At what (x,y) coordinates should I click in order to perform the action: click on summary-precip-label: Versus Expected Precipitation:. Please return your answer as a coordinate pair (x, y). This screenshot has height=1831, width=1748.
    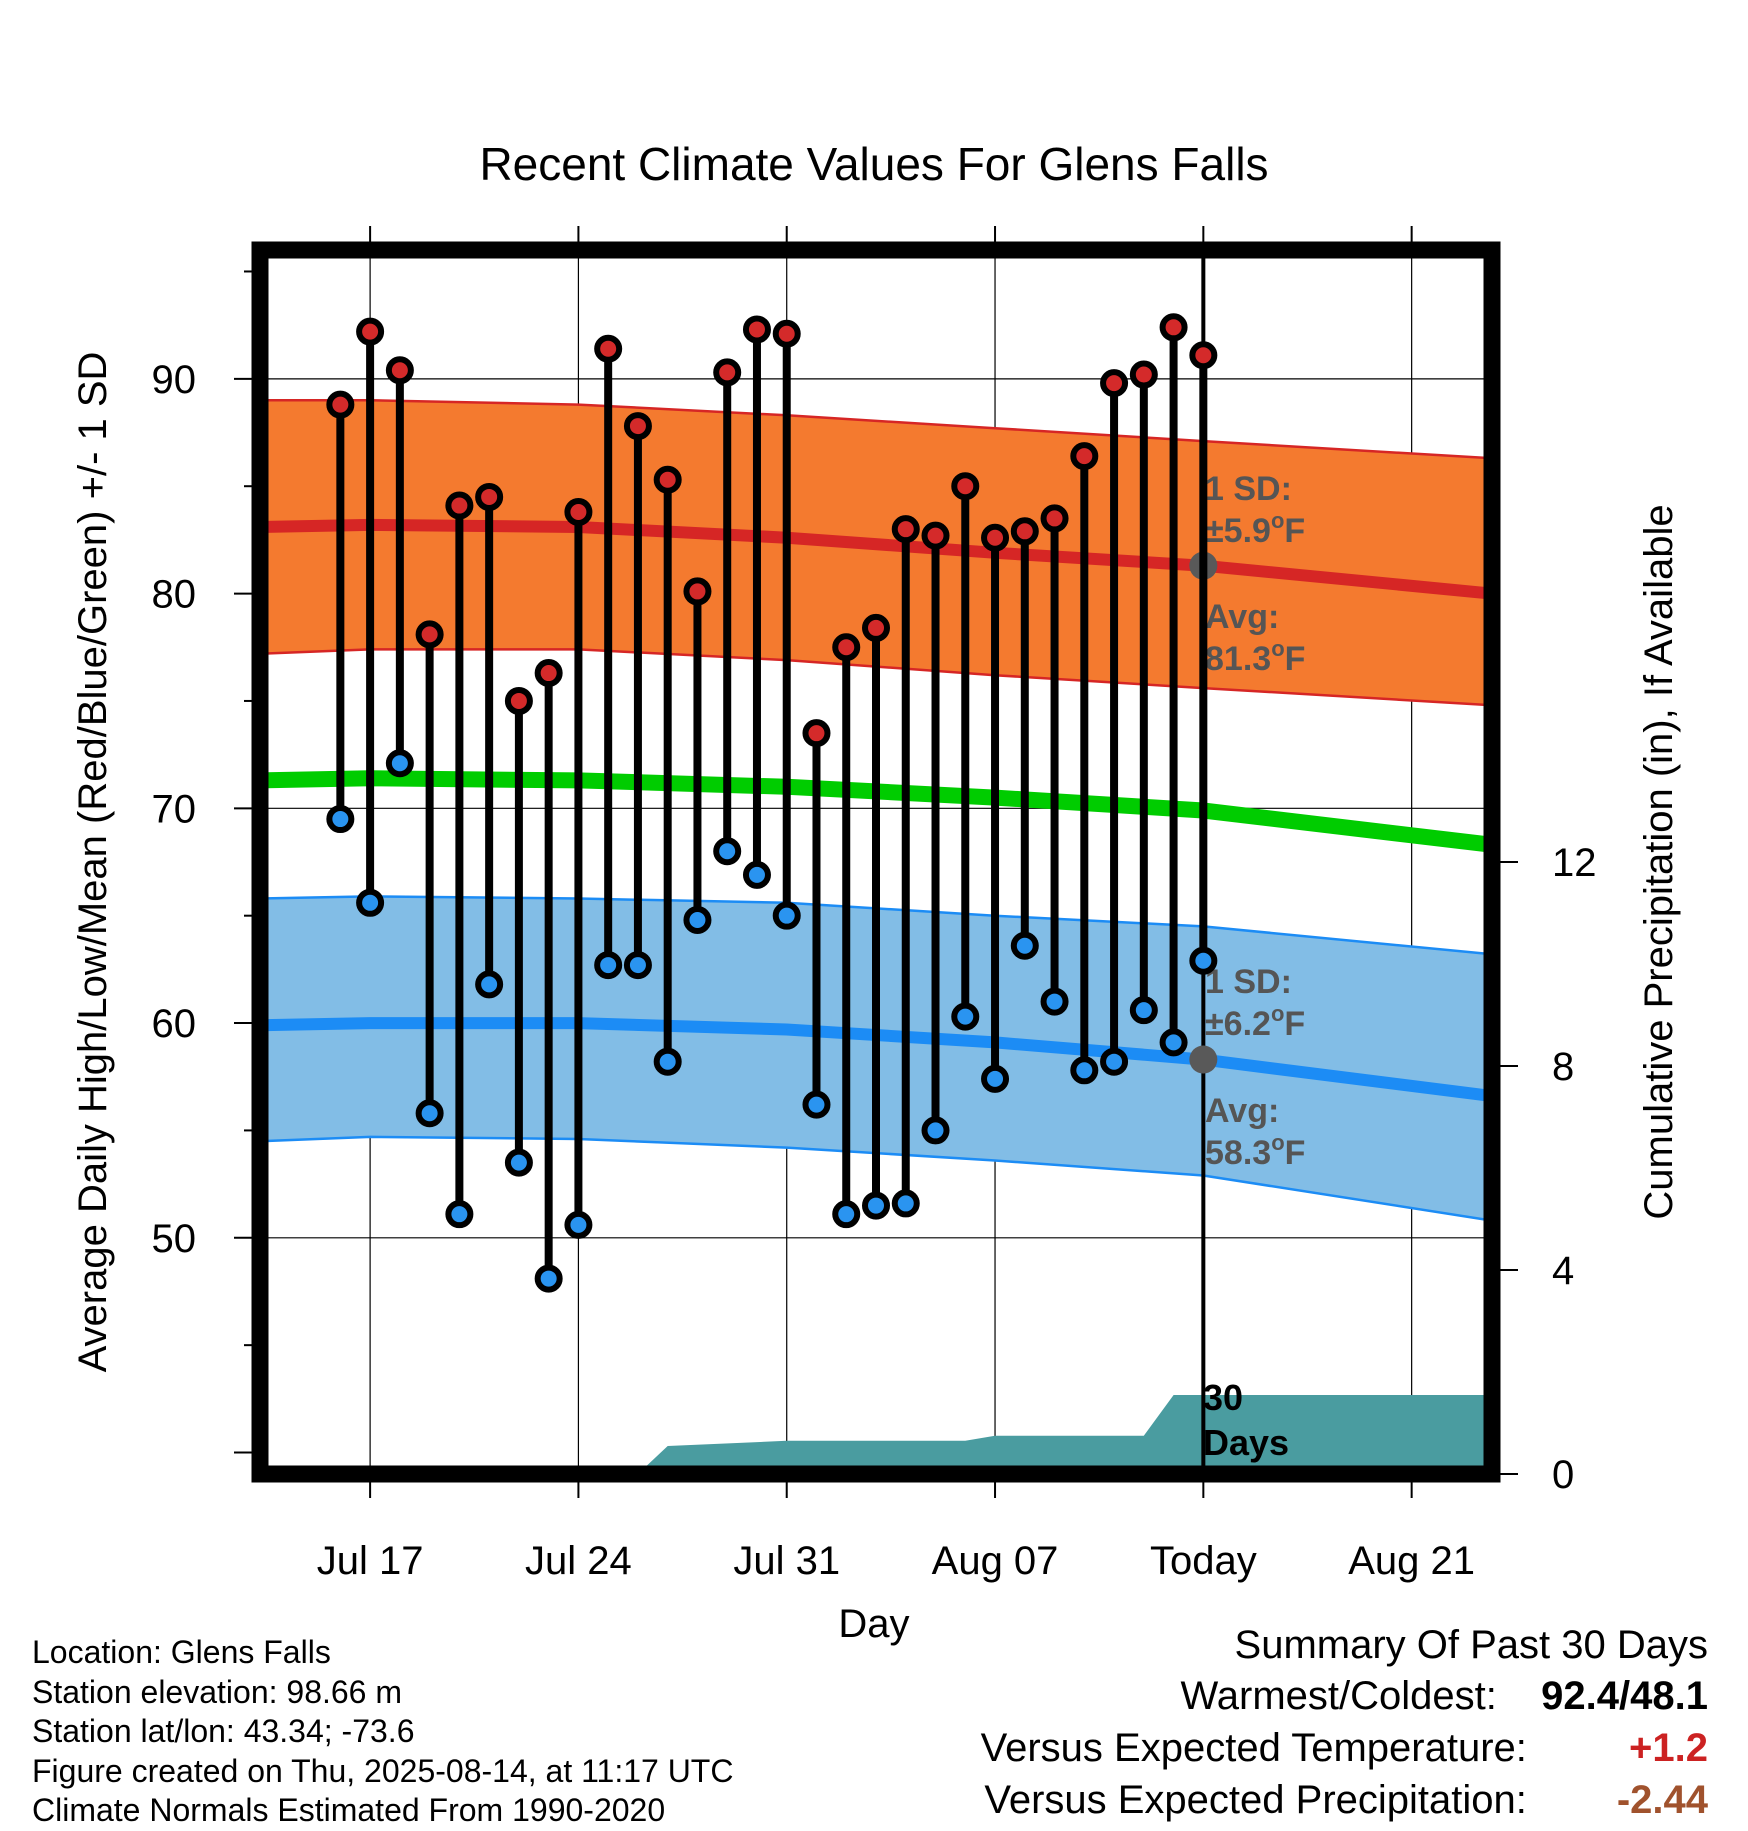
    Looking at the image, I should click on (1255, 1800).